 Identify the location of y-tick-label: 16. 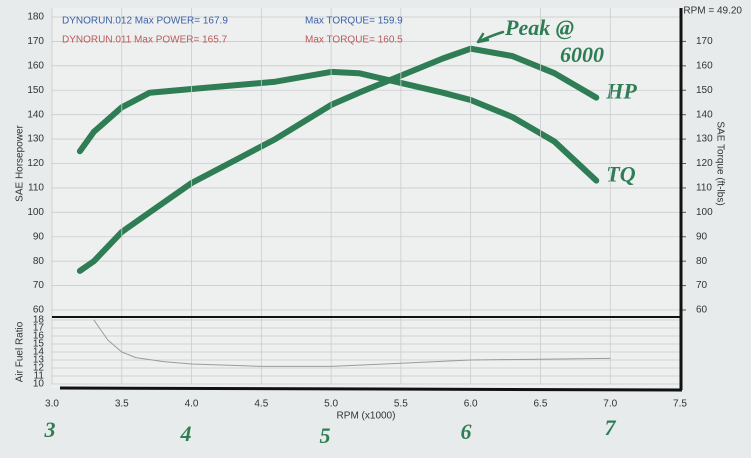
(39, 336).